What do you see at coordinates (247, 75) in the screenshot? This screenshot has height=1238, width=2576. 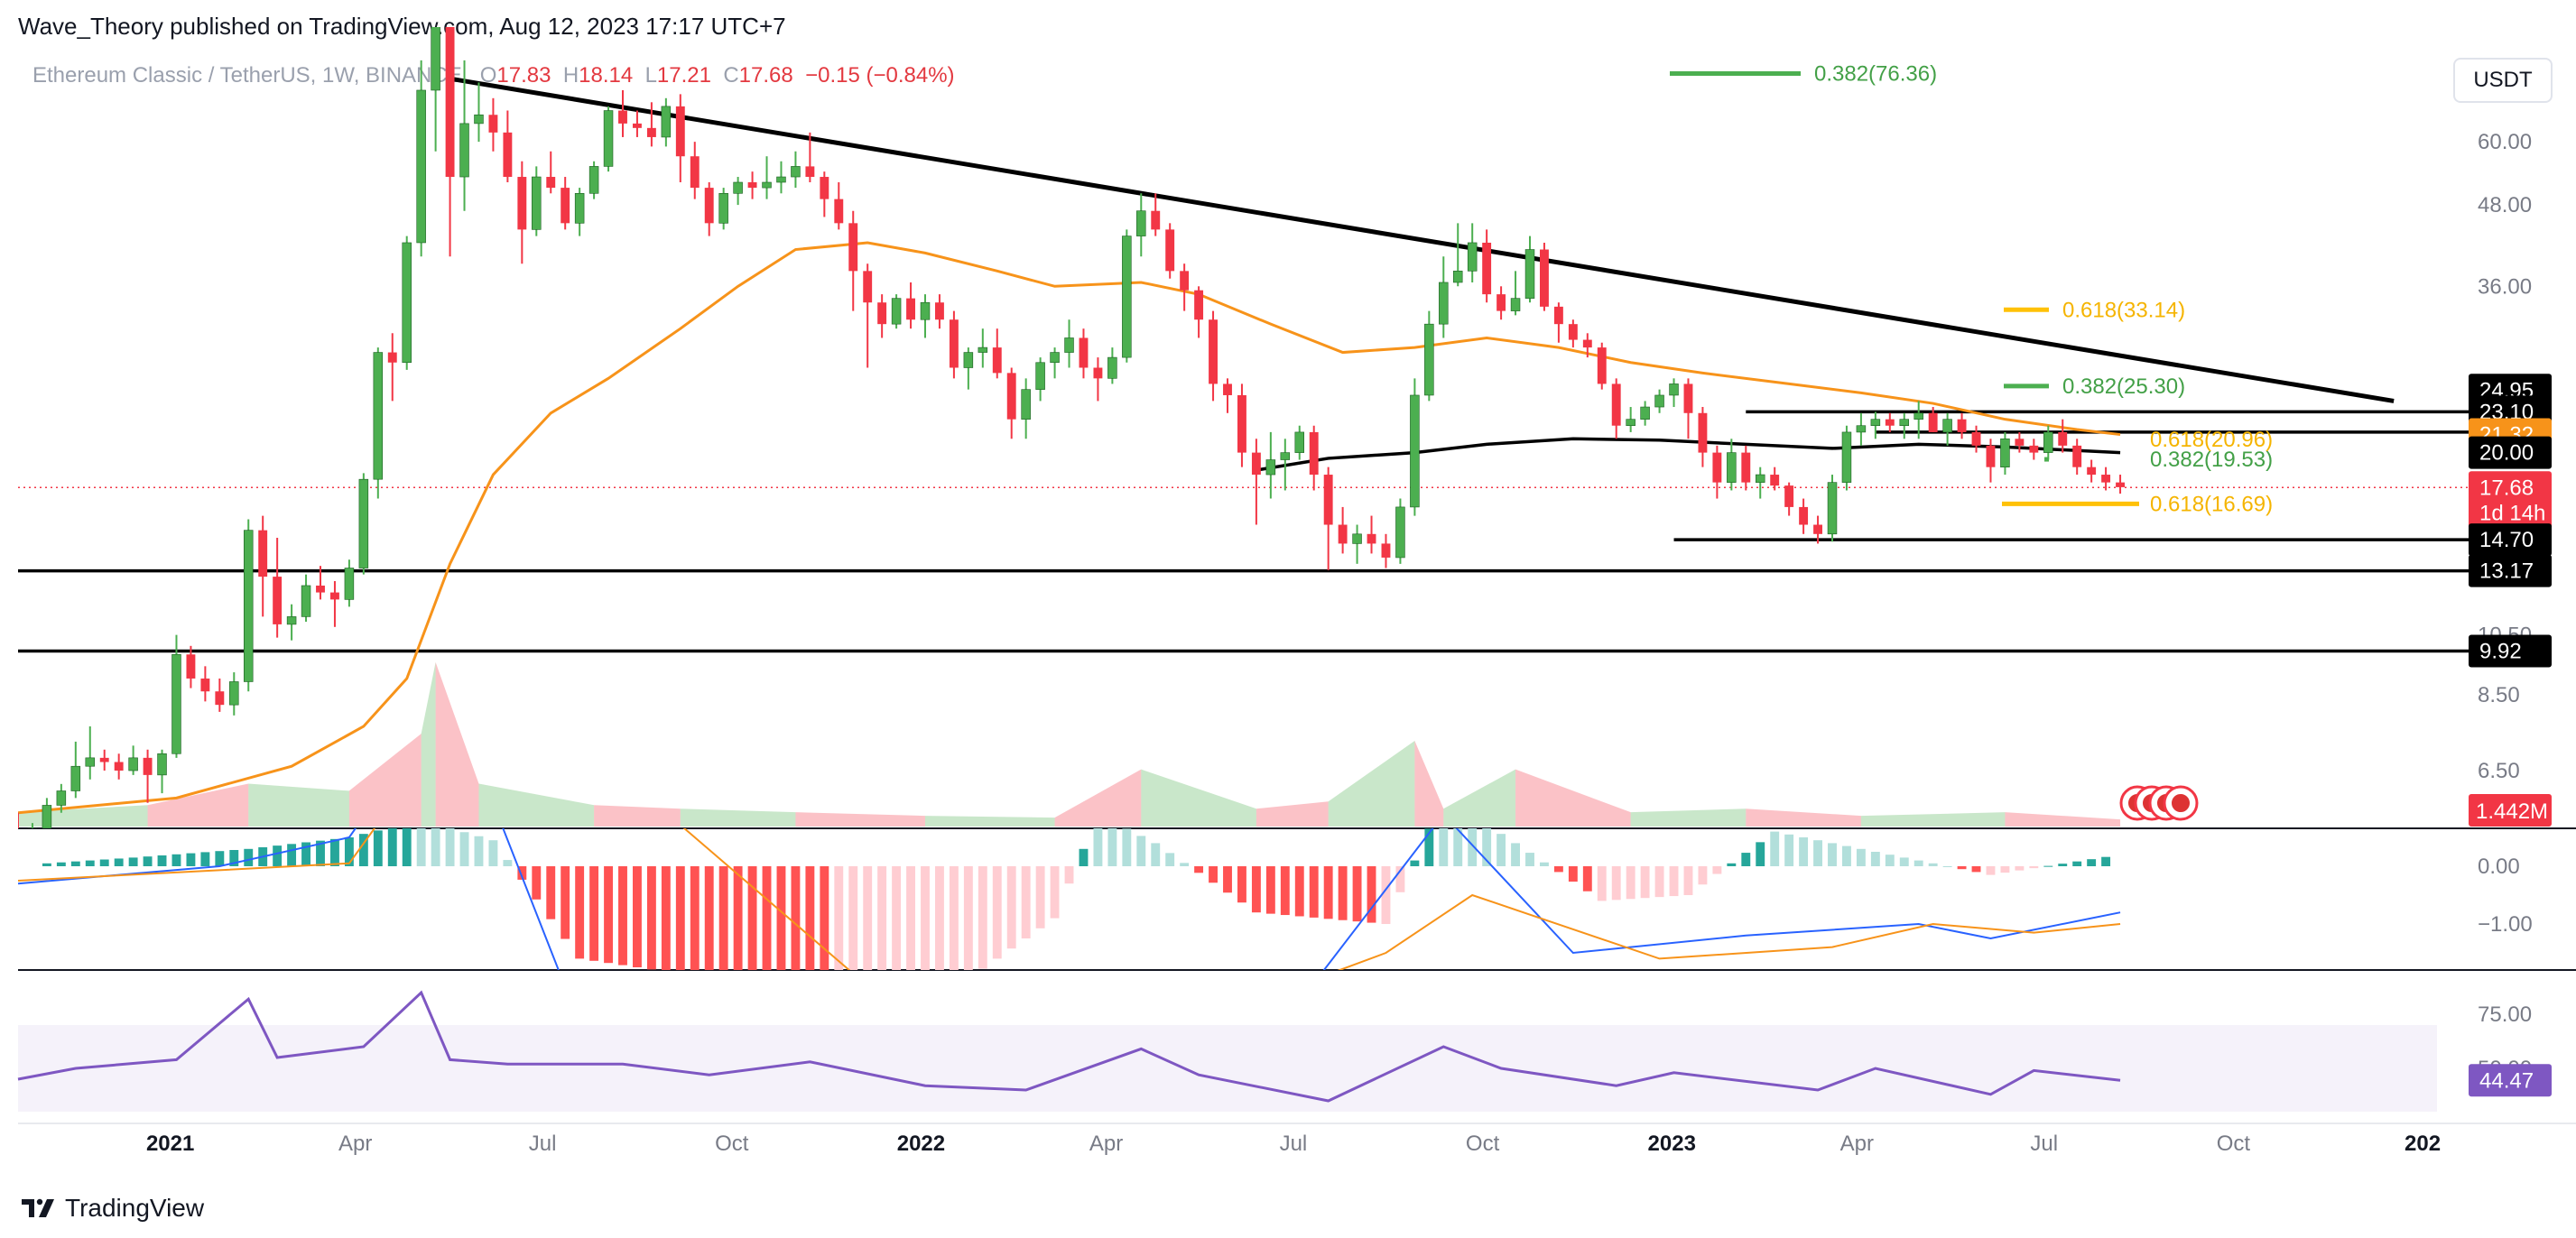 I see `symbol-name: Ethereum Classic / TetherUS, 1W, BINANCE` at bounding box center [247, 75].